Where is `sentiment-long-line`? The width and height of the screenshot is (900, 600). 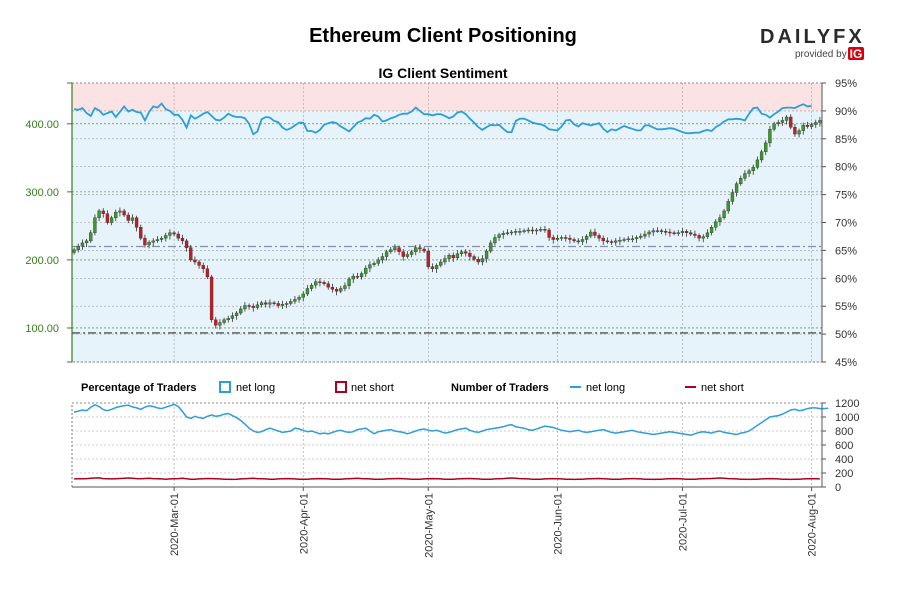 sentiment-long-line is located at coordinates (442, 119).